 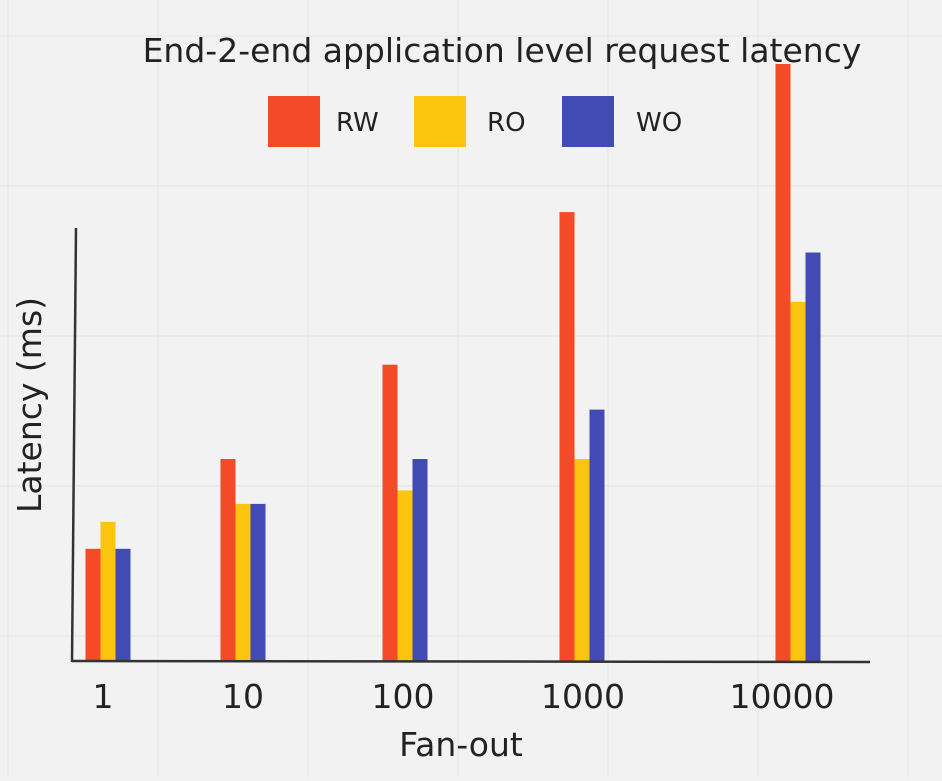 I want to click on legend-swatch-rw, so click(x=294, y=121).